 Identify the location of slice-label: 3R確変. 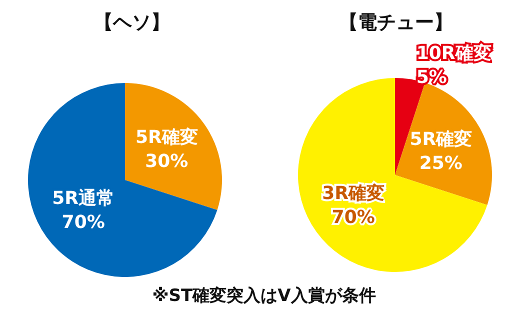
(353, 193).